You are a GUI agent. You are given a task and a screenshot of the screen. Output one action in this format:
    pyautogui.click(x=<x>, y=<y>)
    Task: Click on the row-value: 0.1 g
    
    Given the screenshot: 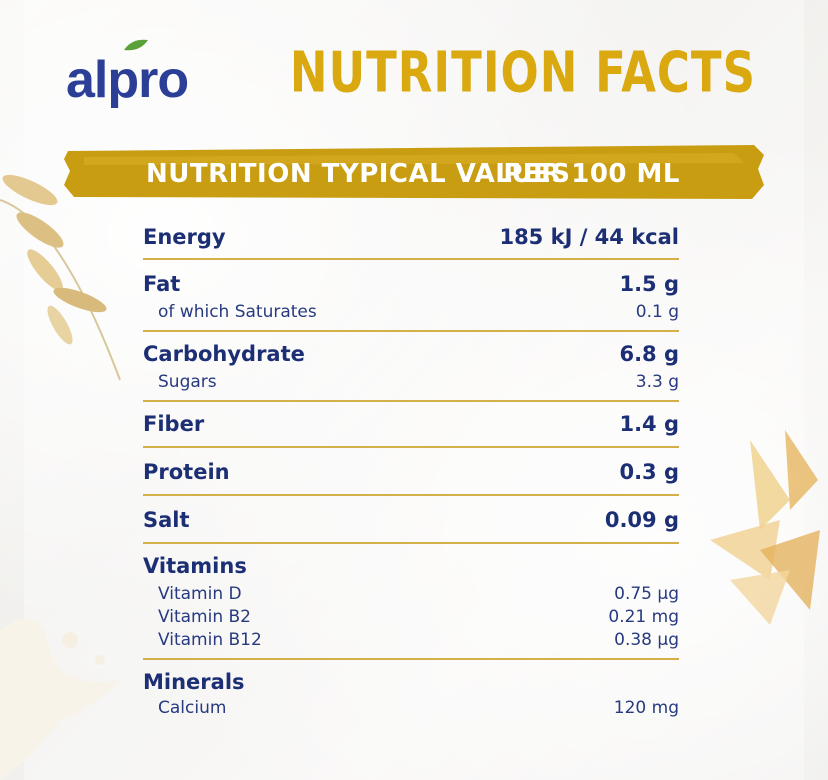 What is the action you would take?
    pyautogui.click(x=657, y=312)
    